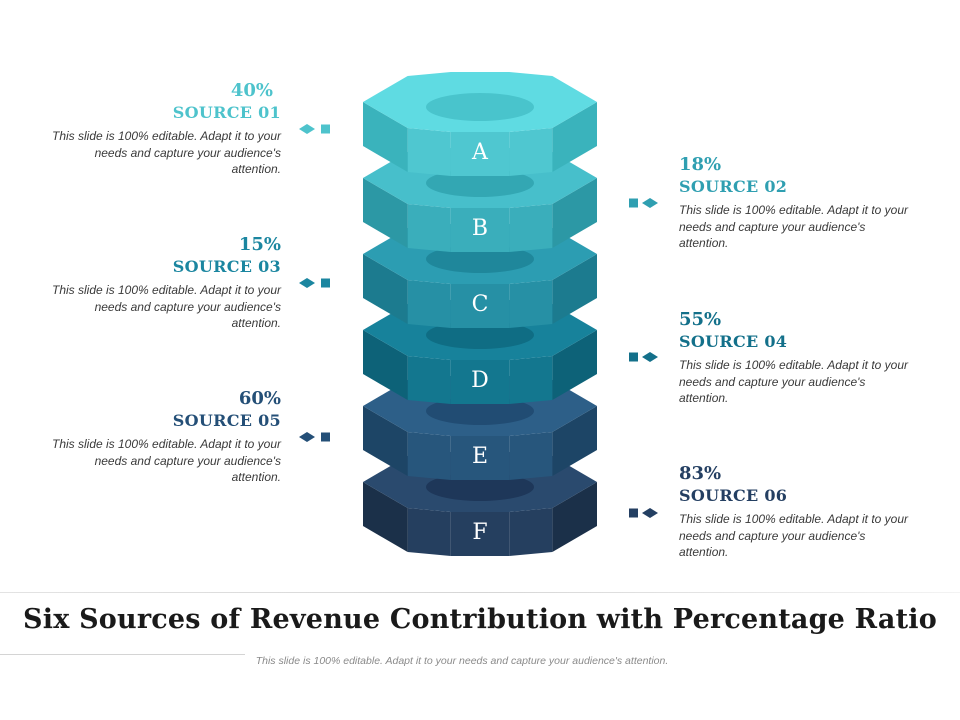 This screenshot has width=960, height=720. I want to click on source-04-label: SOURCE 04, so click(733, 341).